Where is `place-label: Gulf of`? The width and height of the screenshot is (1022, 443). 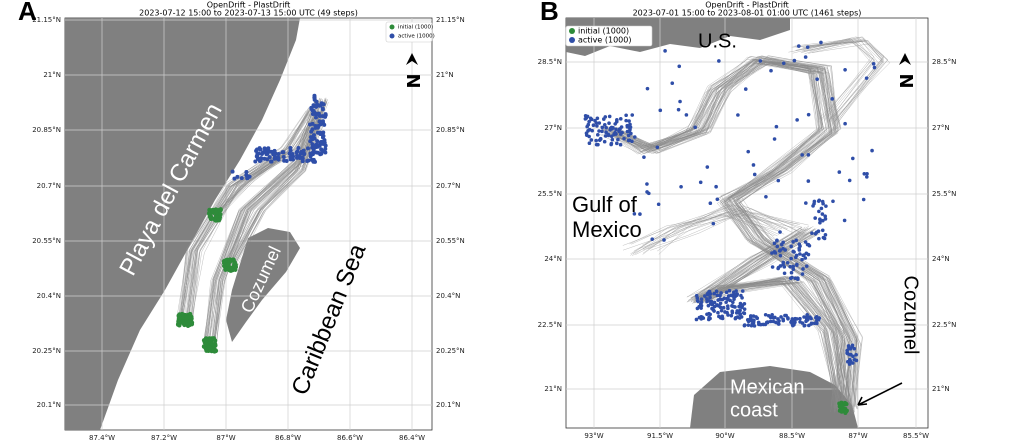 place-label: Gulf of is located at coordinates (605, 204).